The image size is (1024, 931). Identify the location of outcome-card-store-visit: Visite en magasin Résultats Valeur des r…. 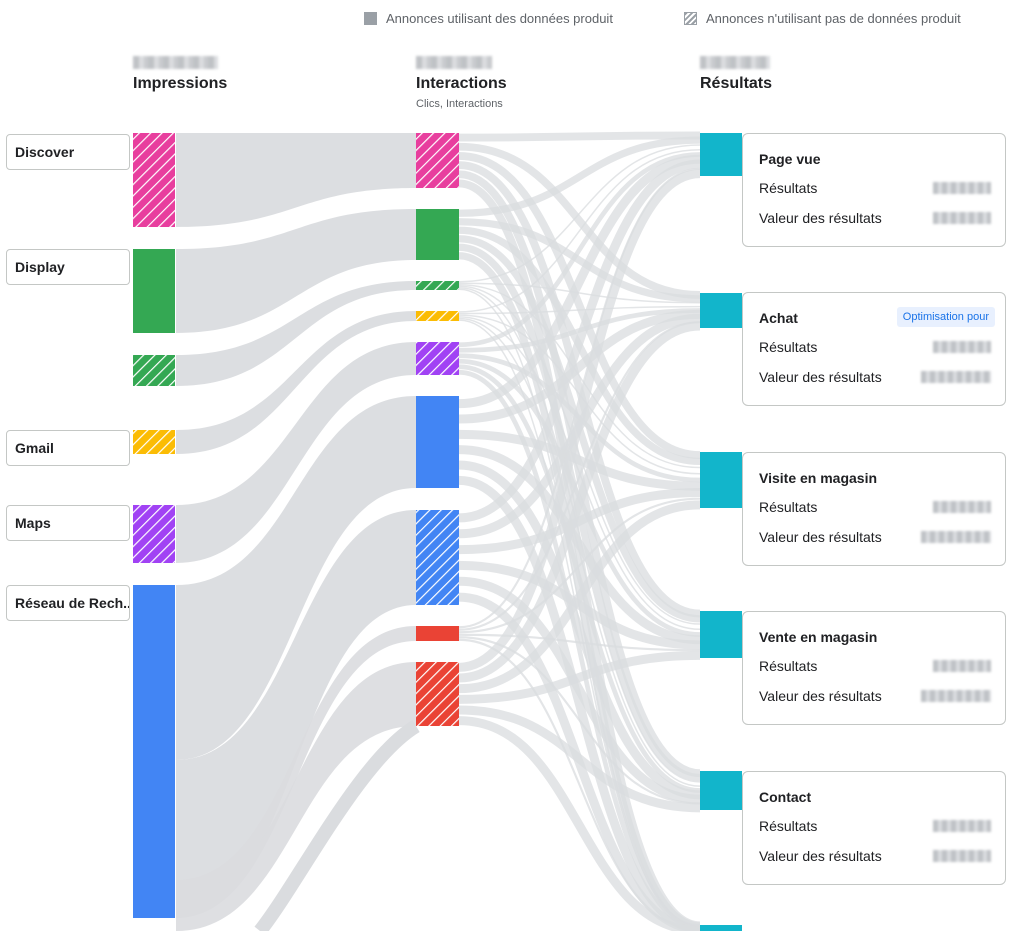
(874, 509).